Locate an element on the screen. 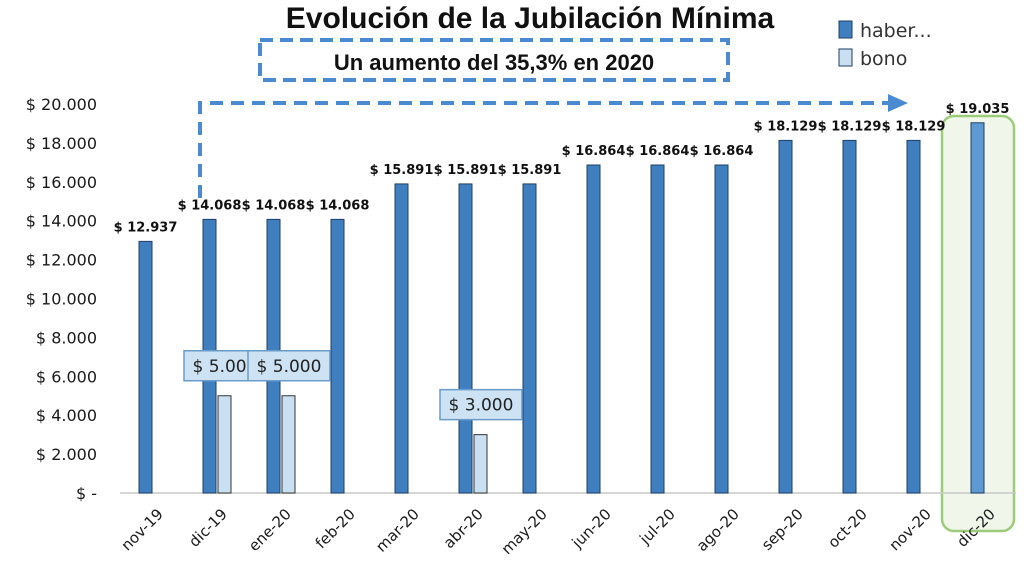 The height and width of the screenshot is (576, 1024). y-tick-label: $ 4.000 is located at coordinates (66, 415).